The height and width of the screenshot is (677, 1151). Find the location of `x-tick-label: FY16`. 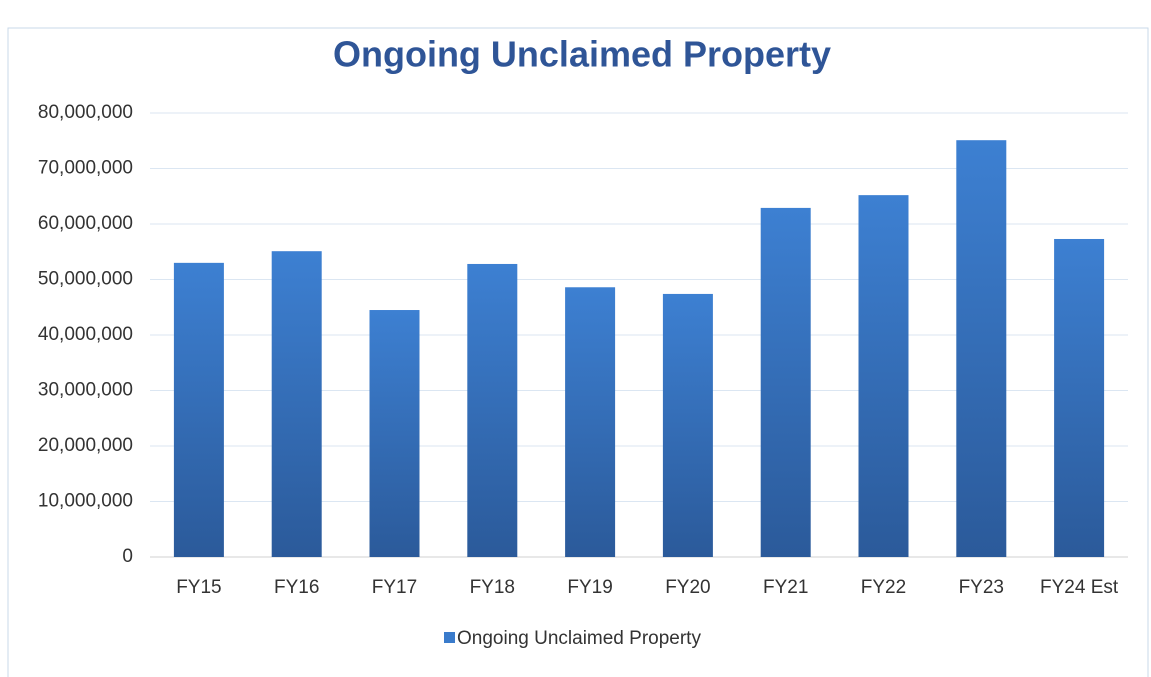

x-tick-label: FY16 is located at coordinates (296, 587).